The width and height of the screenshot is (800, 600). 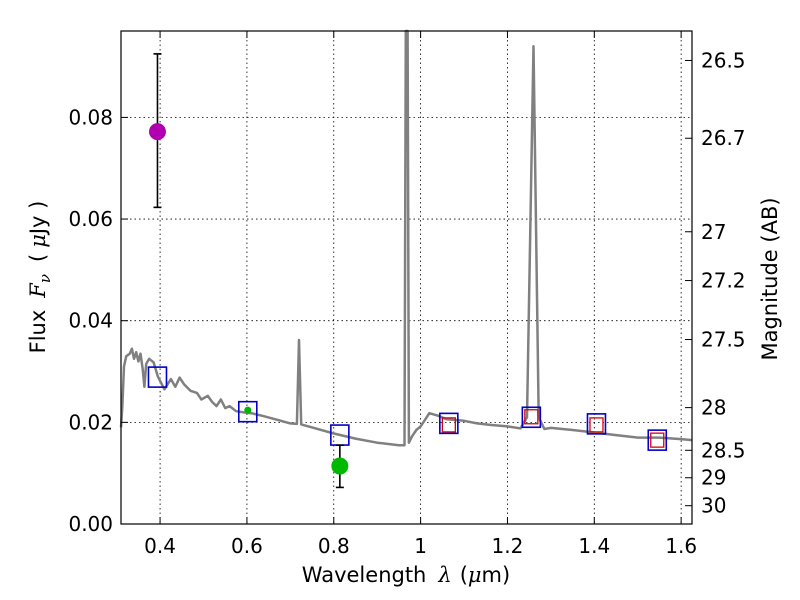 I want to click on y2-tick-label: 26.7, so click(x=723, y=138).